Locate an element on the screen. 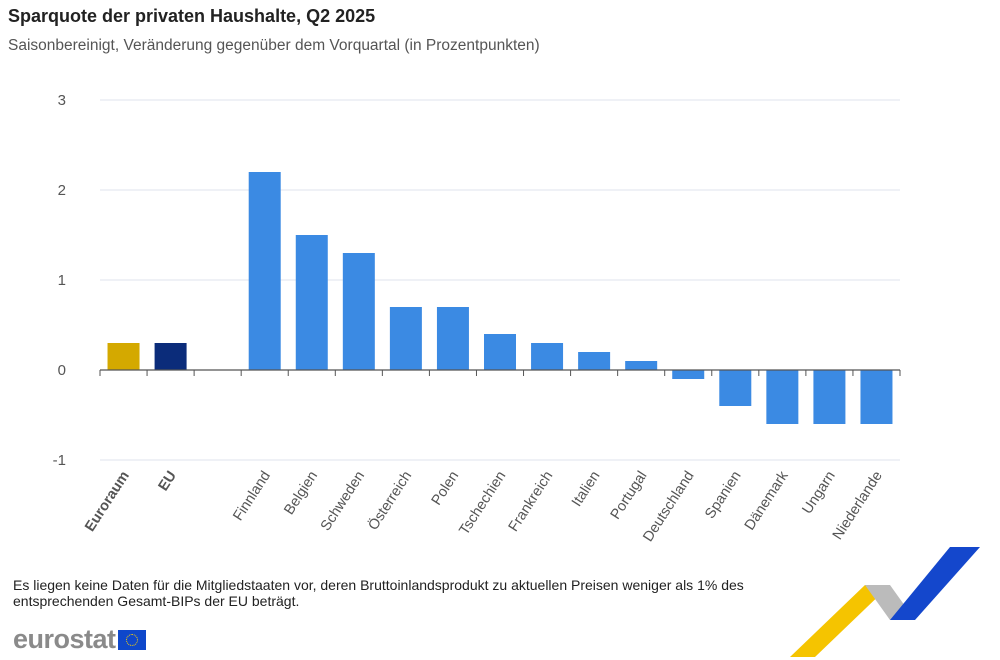 The width and height of the screenshot is (1000, 660). x-tick-label: Deutschland is located at coordinates (668, 506).